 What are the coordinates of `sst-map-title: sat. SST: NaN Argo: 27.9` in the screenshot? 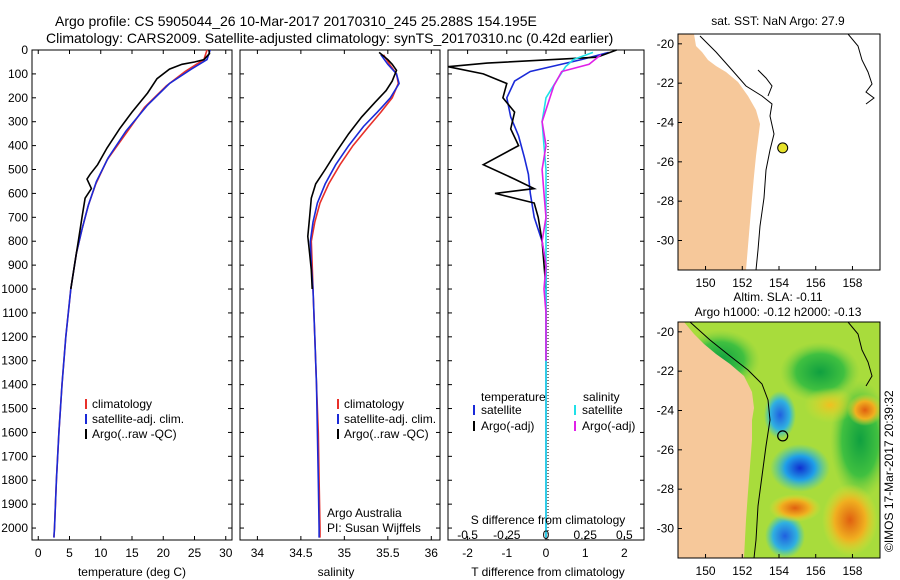 It's located at (778, 21).